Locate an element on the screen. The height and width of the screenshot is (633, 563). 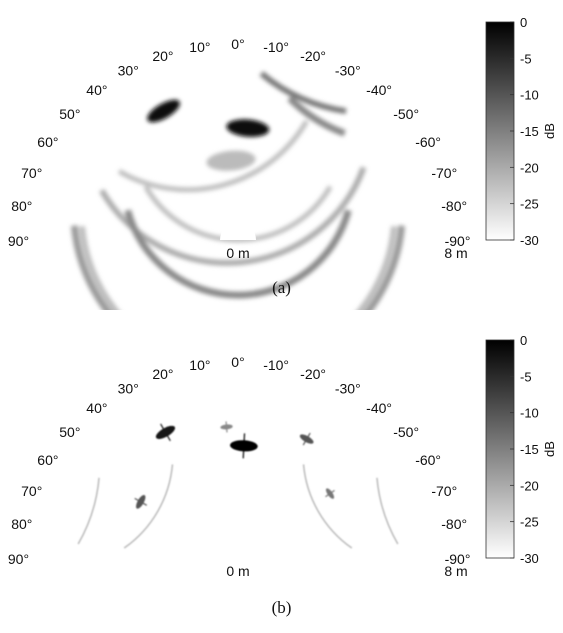
arc-group is located at coordinates (238, 506).